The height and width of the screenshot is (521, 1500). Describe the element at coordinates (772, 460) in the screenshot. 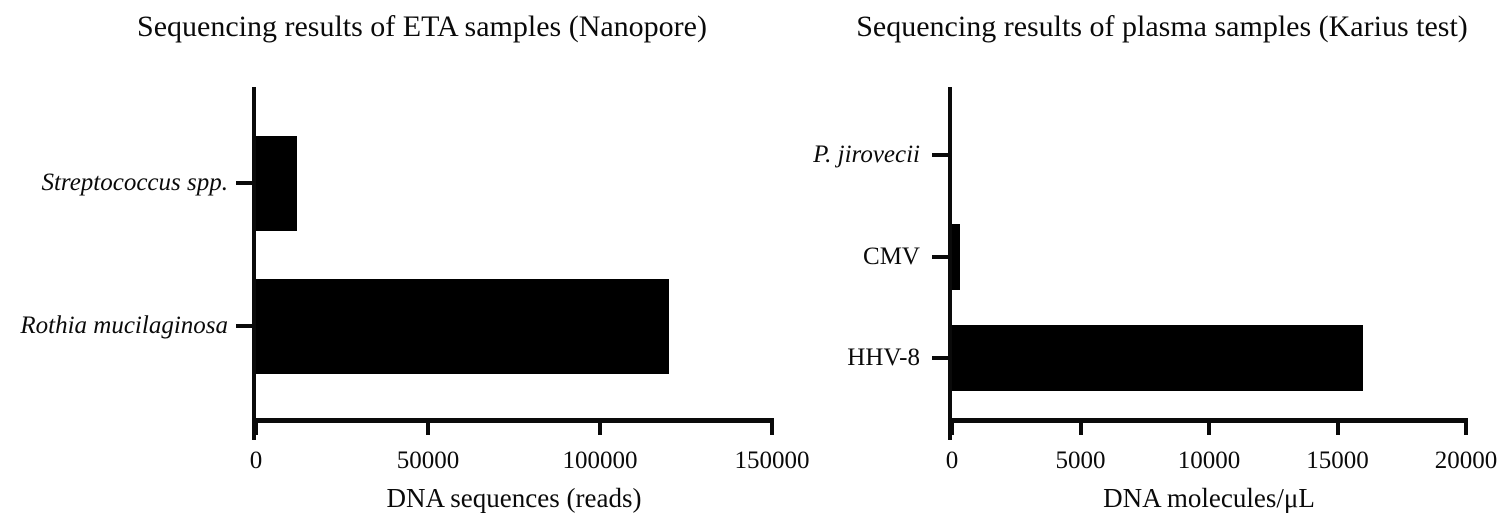

I see `x-tick-label: 150000` at that location.